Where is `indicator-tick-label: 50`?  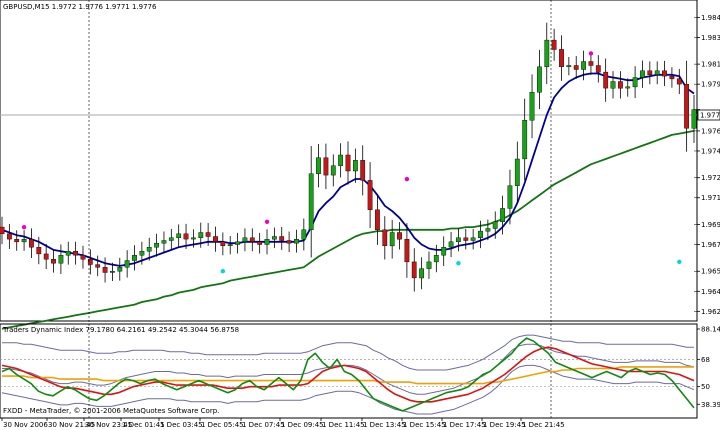 indicator-tick-label: 50 is located at coordinates (705, 387).